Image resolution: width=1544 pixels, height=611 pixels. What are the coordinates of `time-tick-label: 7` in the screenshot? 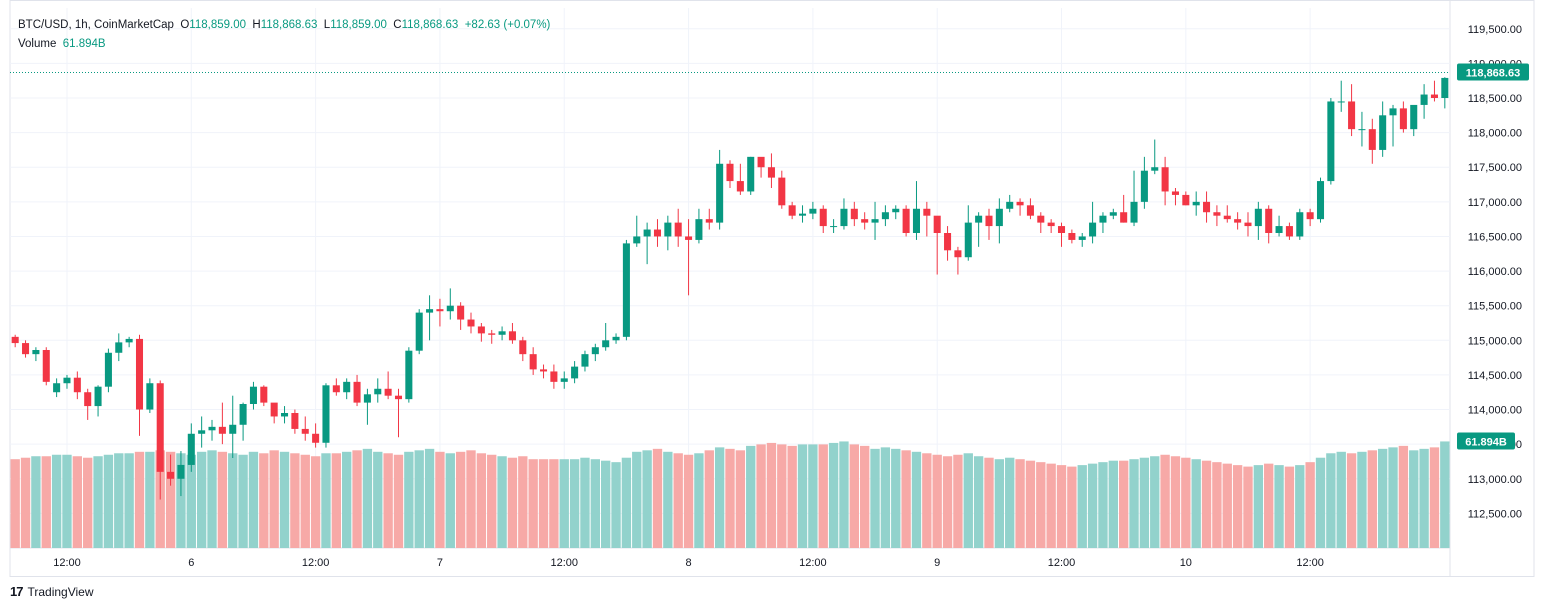 It's located at (440, 563).